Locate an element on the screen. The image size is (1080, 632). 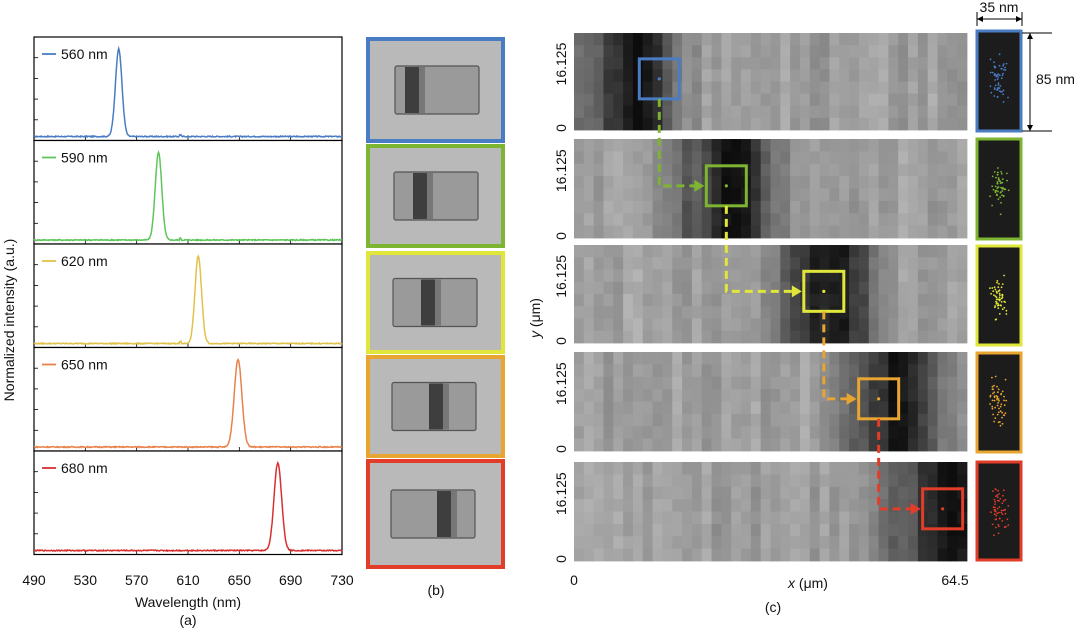
subplot-frame is located at coordinates (188, 503).